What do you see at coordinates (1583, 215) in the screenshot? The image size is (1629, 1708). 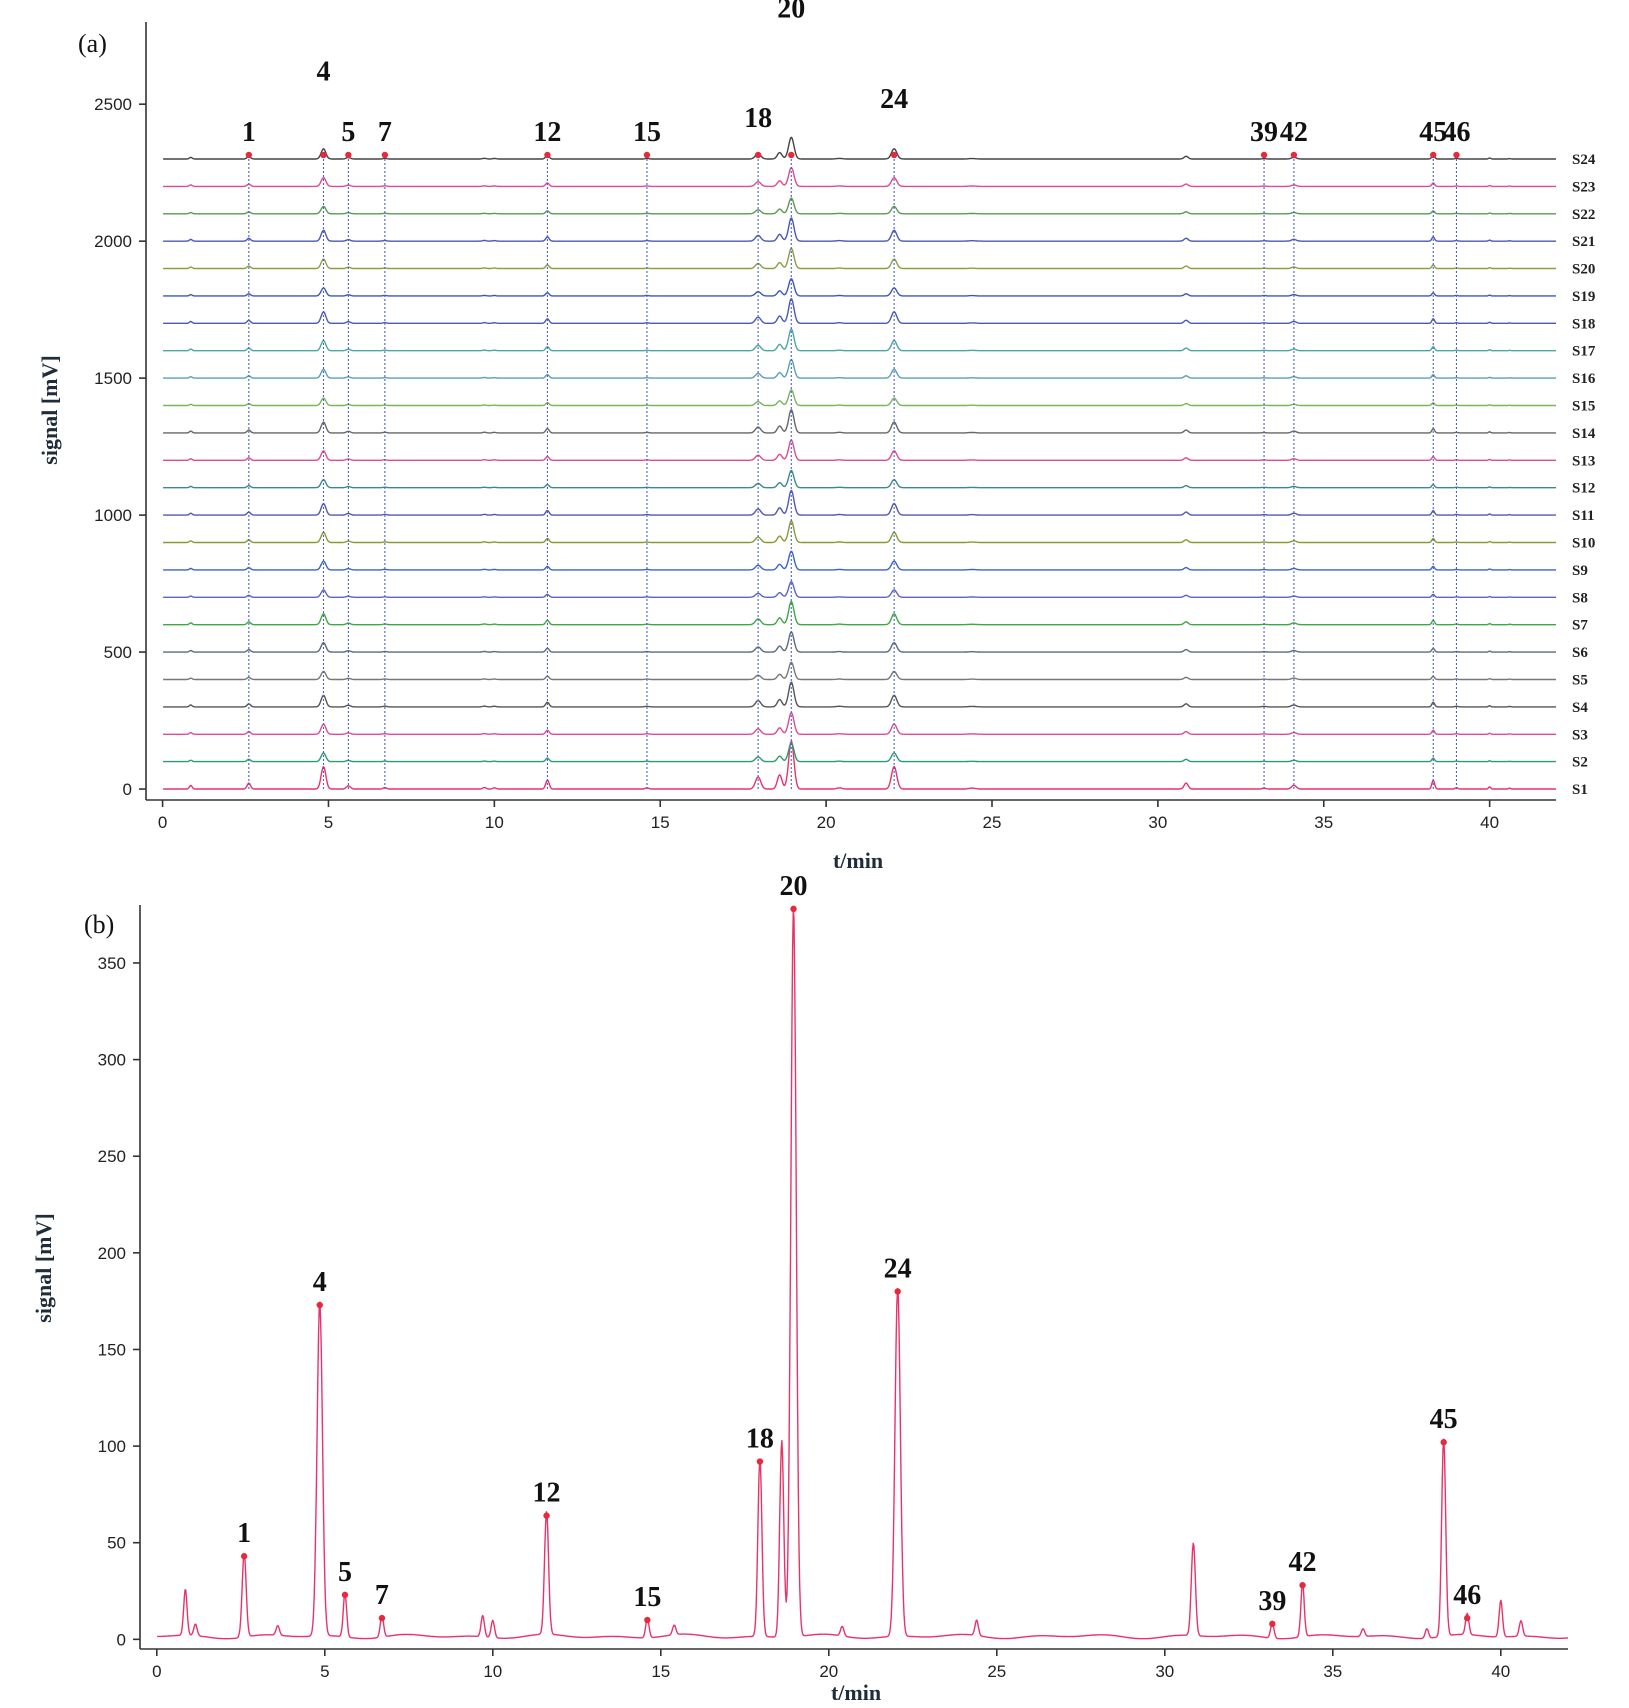 I see `sample-label-s22: S22` at bounding box center [1583, 215].